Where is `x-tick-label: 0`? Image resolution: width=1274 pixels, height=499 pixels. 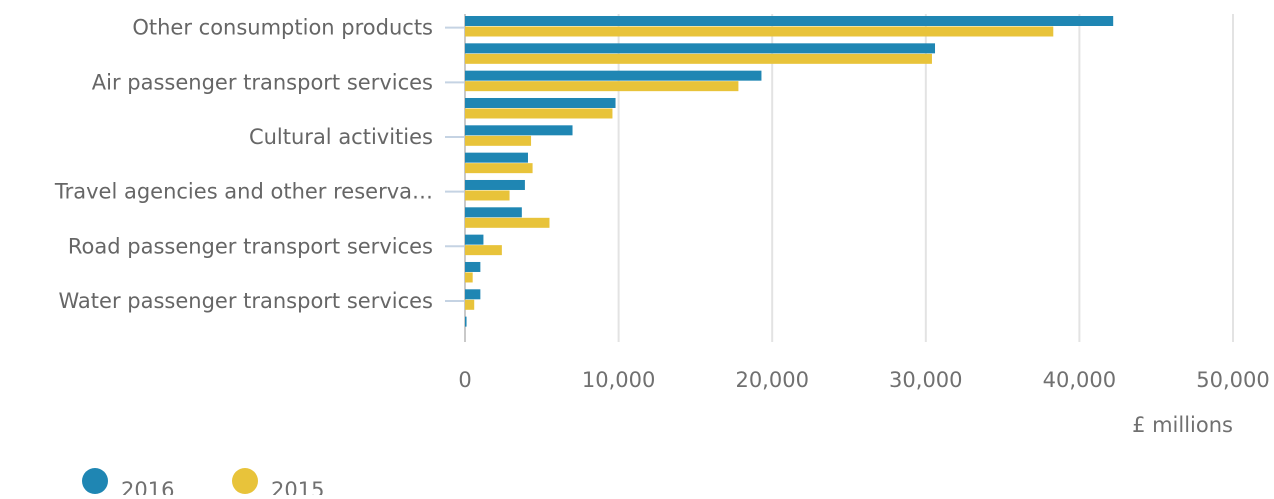 x-tick-label: 0 is located at coordinates (464, 380).